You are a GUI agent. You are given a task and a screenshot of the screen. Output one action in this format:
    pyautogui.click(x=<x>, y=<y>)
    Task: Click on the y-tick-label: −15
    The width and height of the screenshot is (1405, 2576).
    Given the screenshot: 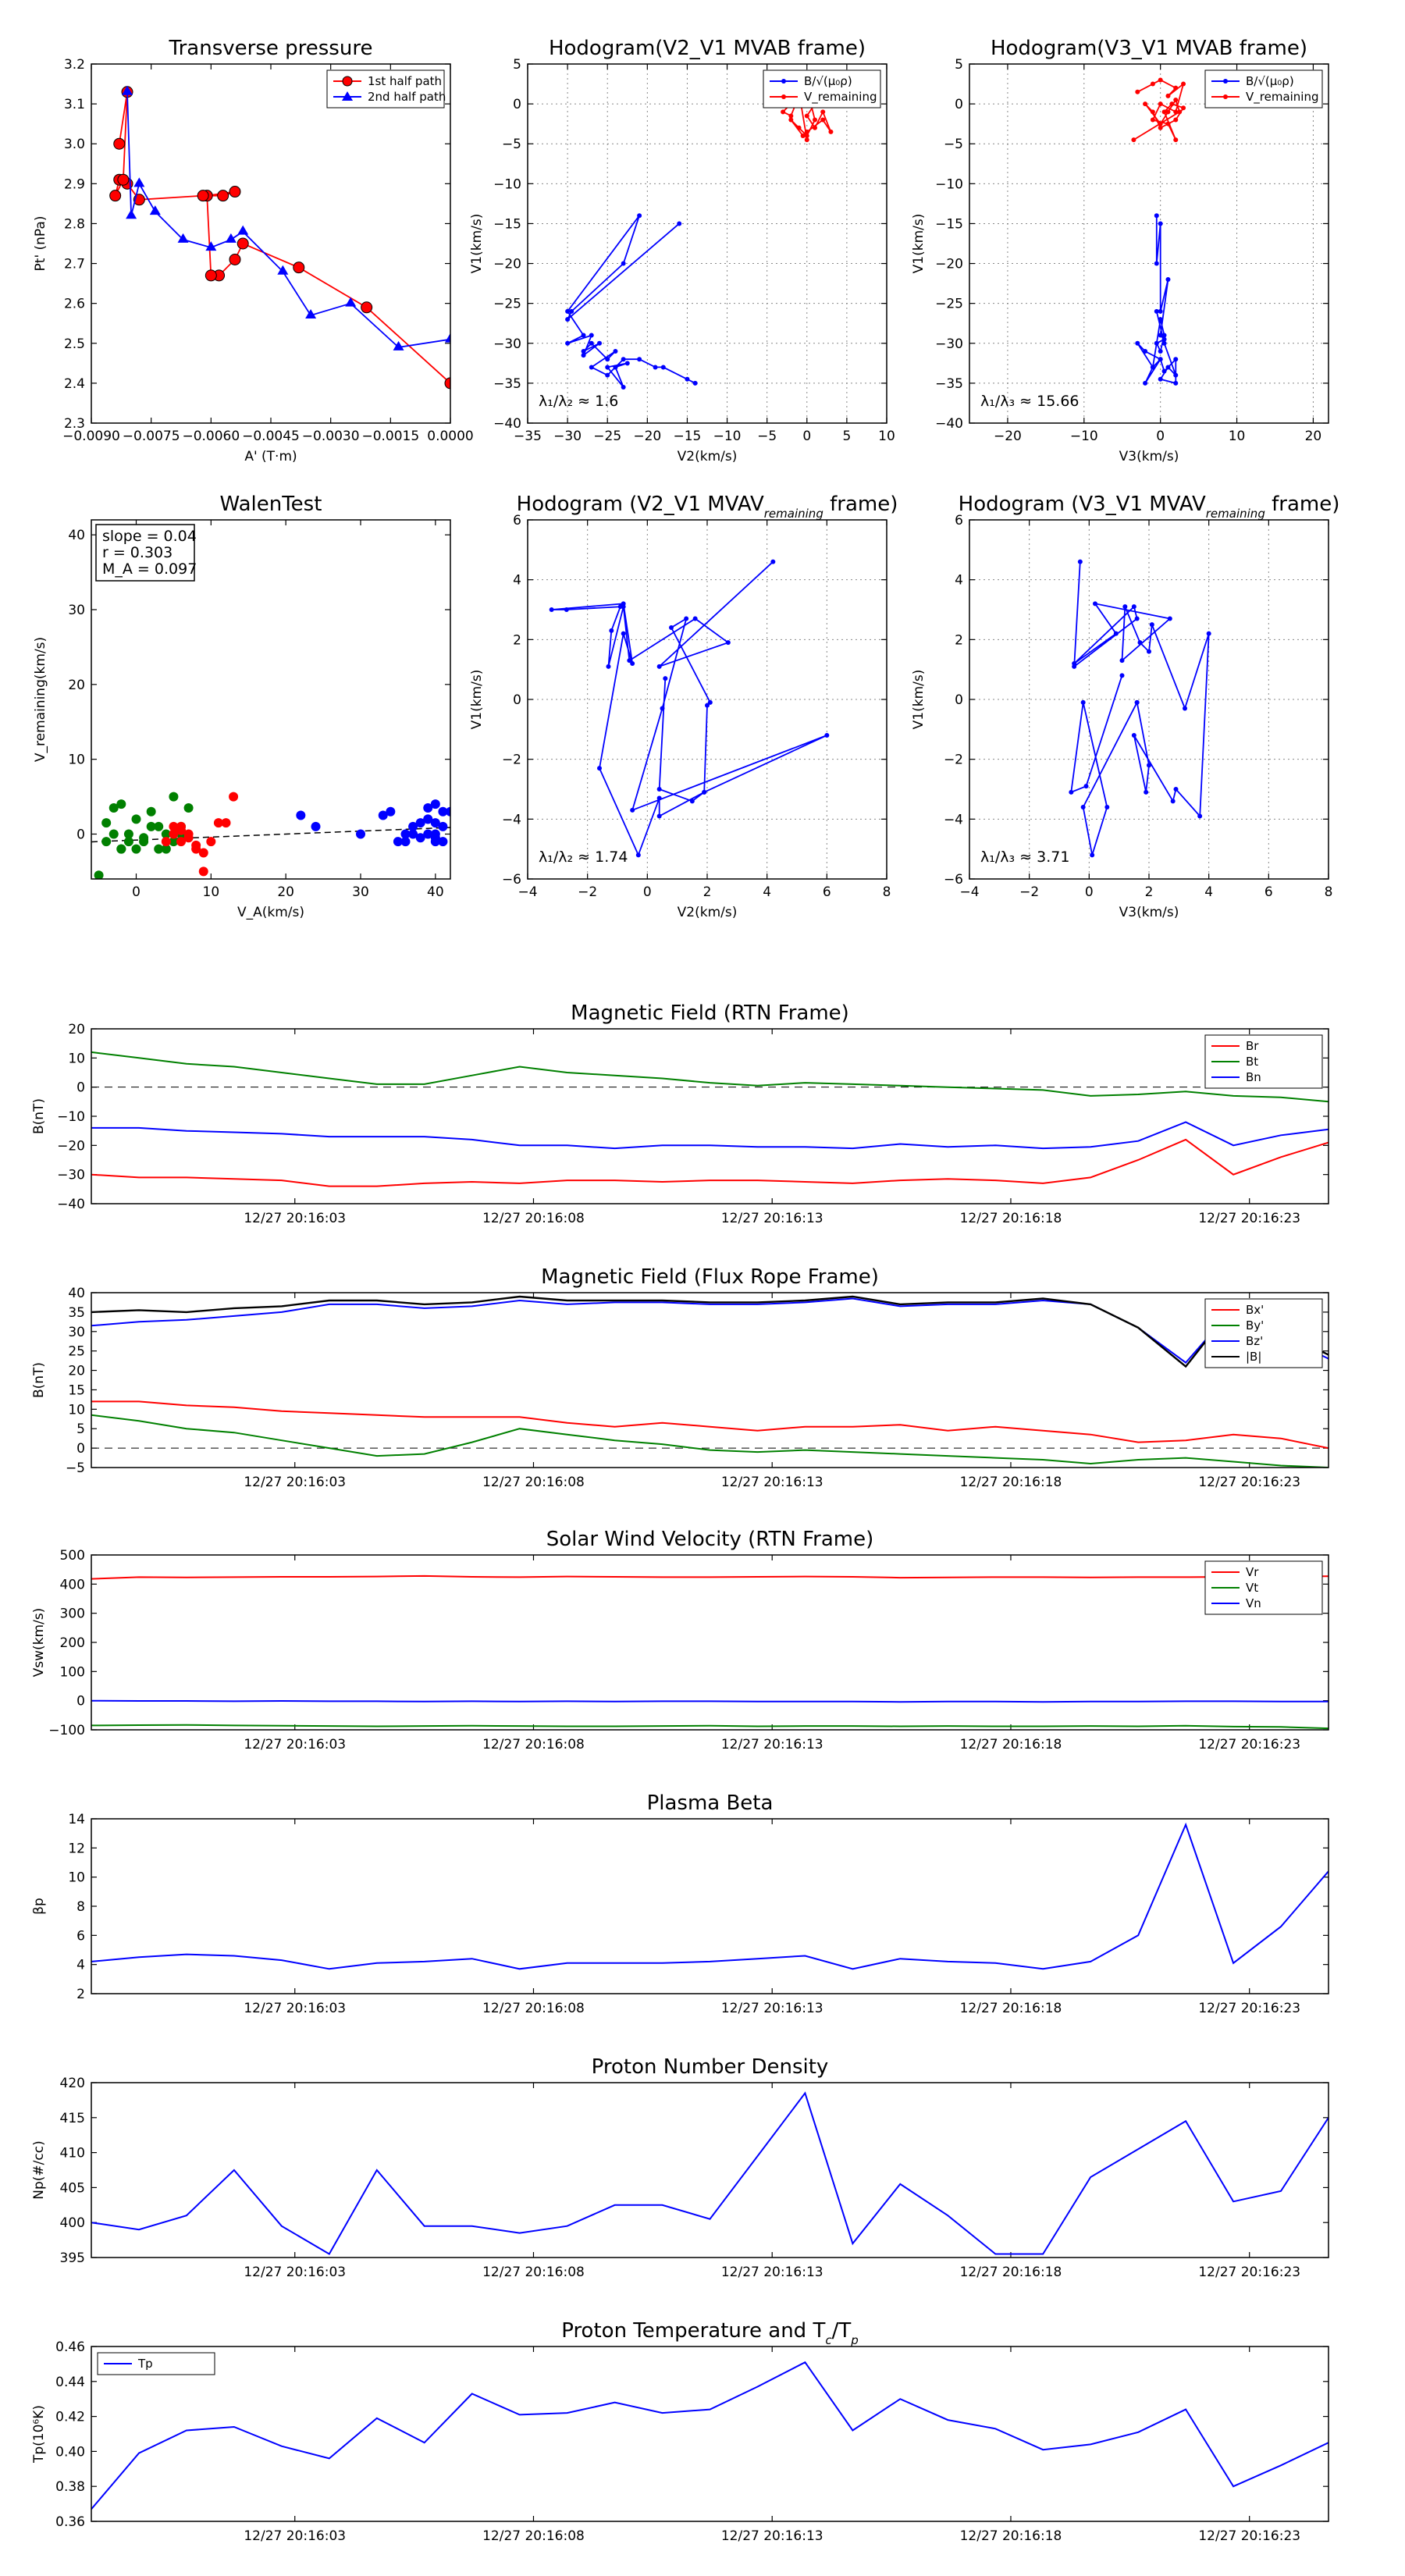 What is the action you would take?
    pyautogui.click(x=949, y=224)
    